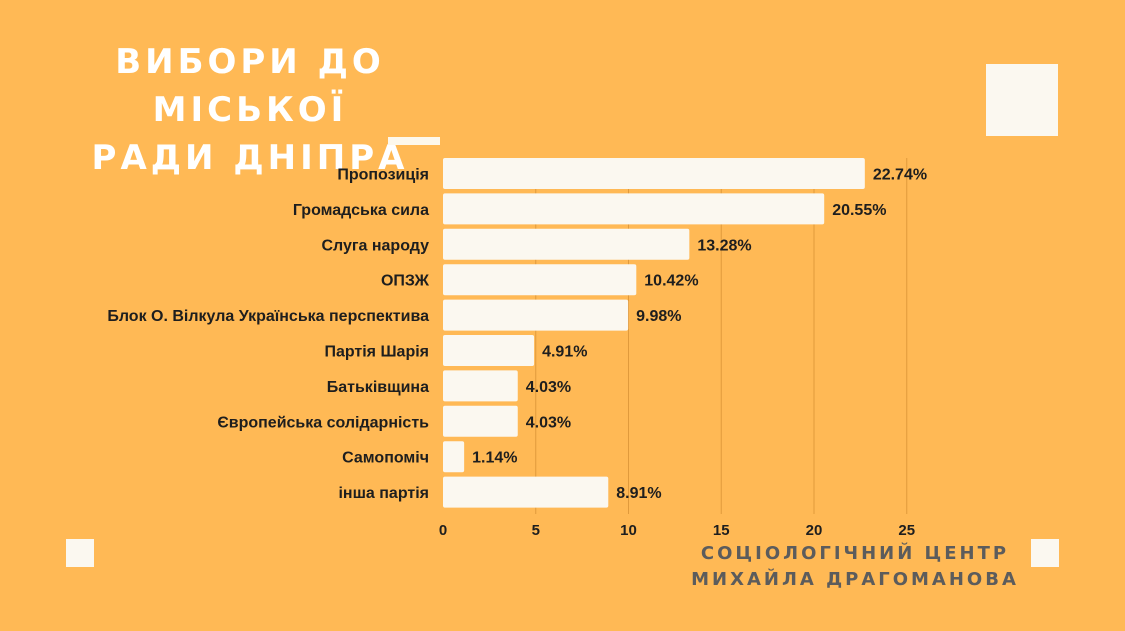 This screenshot has width=1125, height=631. What do you see at coordinates (855, 567) in the screenshot?
I see `source-credit: СОЦІОЛОГІЧНИЙ ЦЕНТР МИХАЙЛА ДРАГОМАНОВА` at bounding box center [855, 567].